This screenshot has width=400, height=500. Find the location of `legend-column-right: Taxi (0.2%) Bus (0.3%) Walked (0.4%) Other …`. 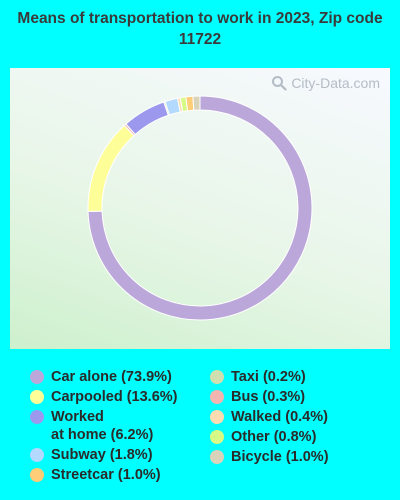

legend-column-right: Taxi (0.2%) Bus (0.3%) Walked (0.4%) Other … is located at coordinates (269, 418).